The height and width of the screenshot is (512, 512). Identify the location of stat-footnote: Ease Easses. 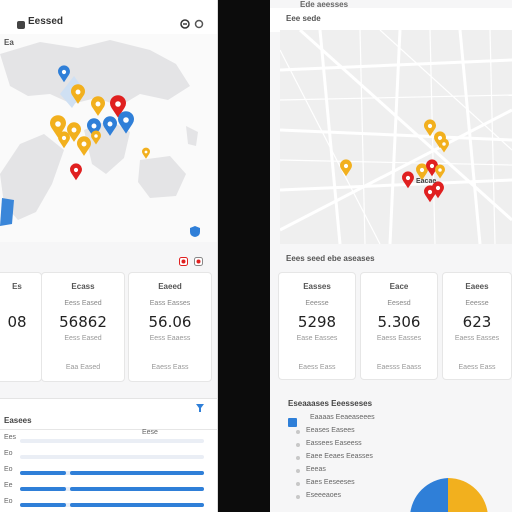
(317, 338).